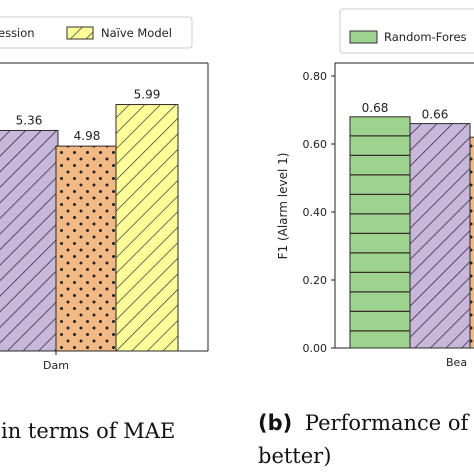 This screenshot has height=474, width=474. Describe the element at coordinates (294, 456) in the screenshot. I see `caption-right-line2: better)` at that location.